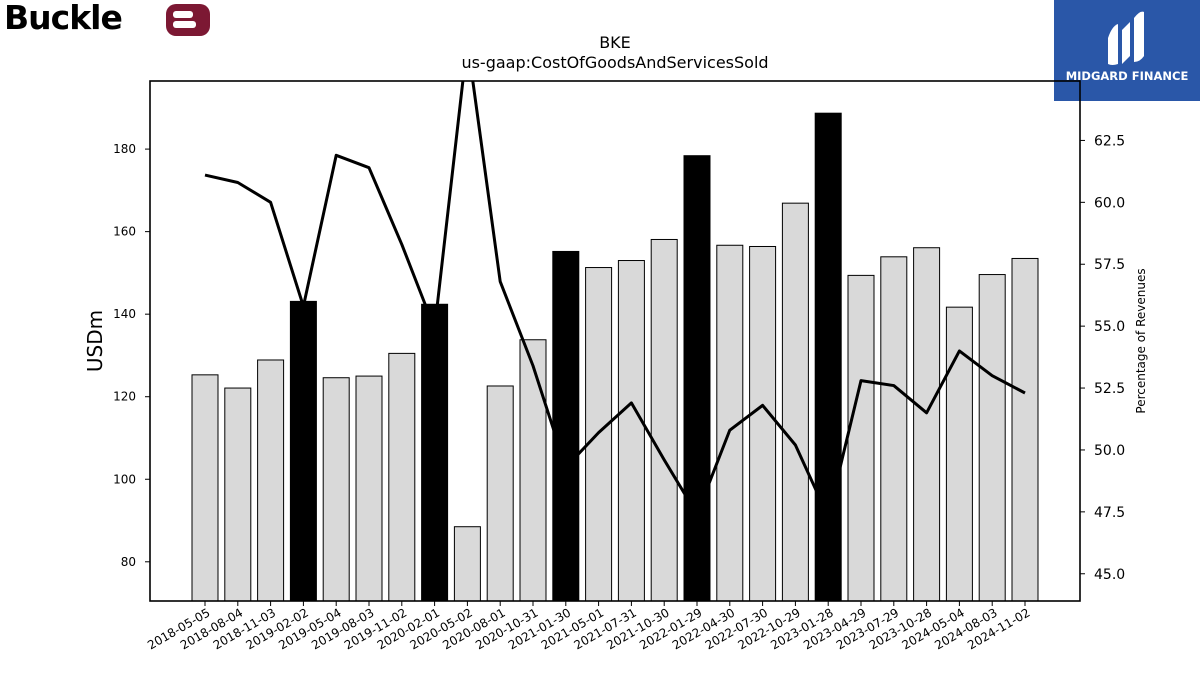  I want to click on y-axis-label: USDm, so click(95, 341).